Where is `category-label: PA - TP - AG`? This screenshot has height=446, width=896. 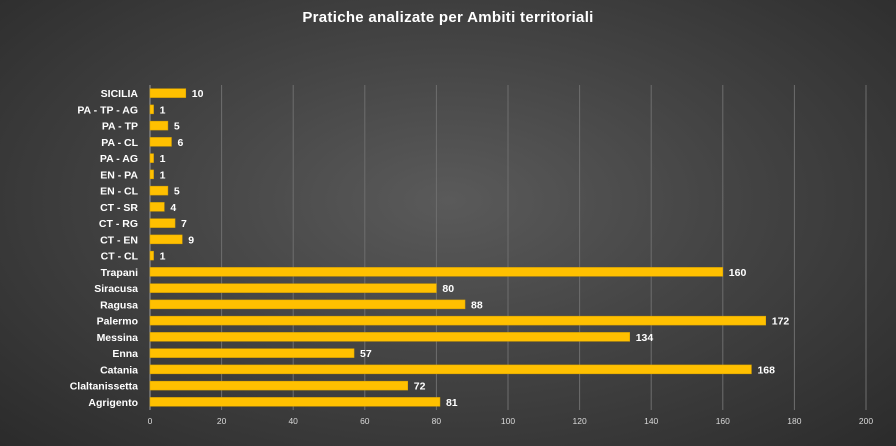
category-label: PA - TP - AG is located at coordinates (107, 110).